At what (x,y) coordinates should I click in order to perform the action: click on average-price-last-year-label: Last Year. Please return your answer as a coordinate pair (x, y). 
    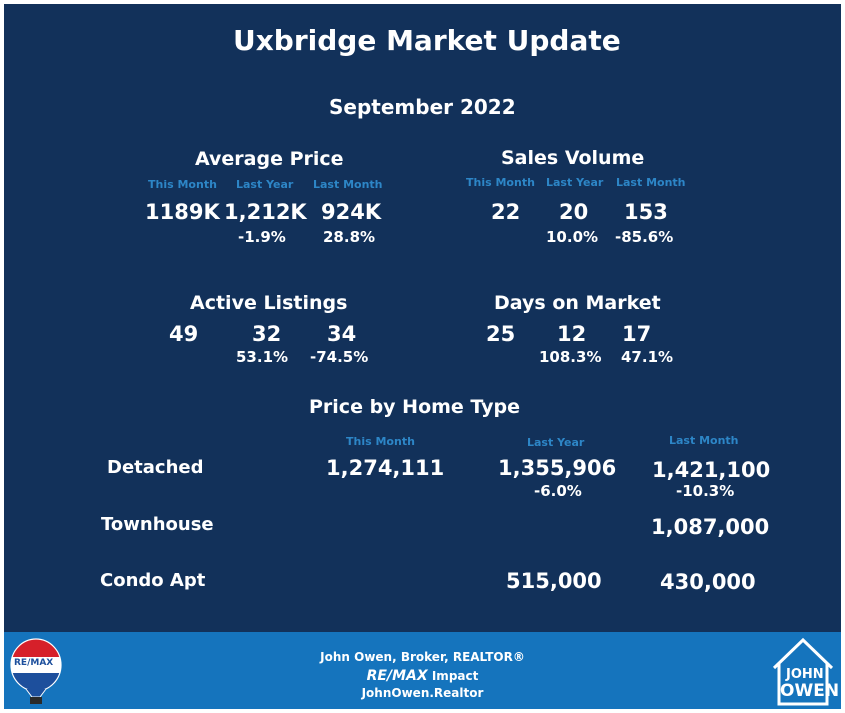
    Looking at the image, I should click on (265, 184).